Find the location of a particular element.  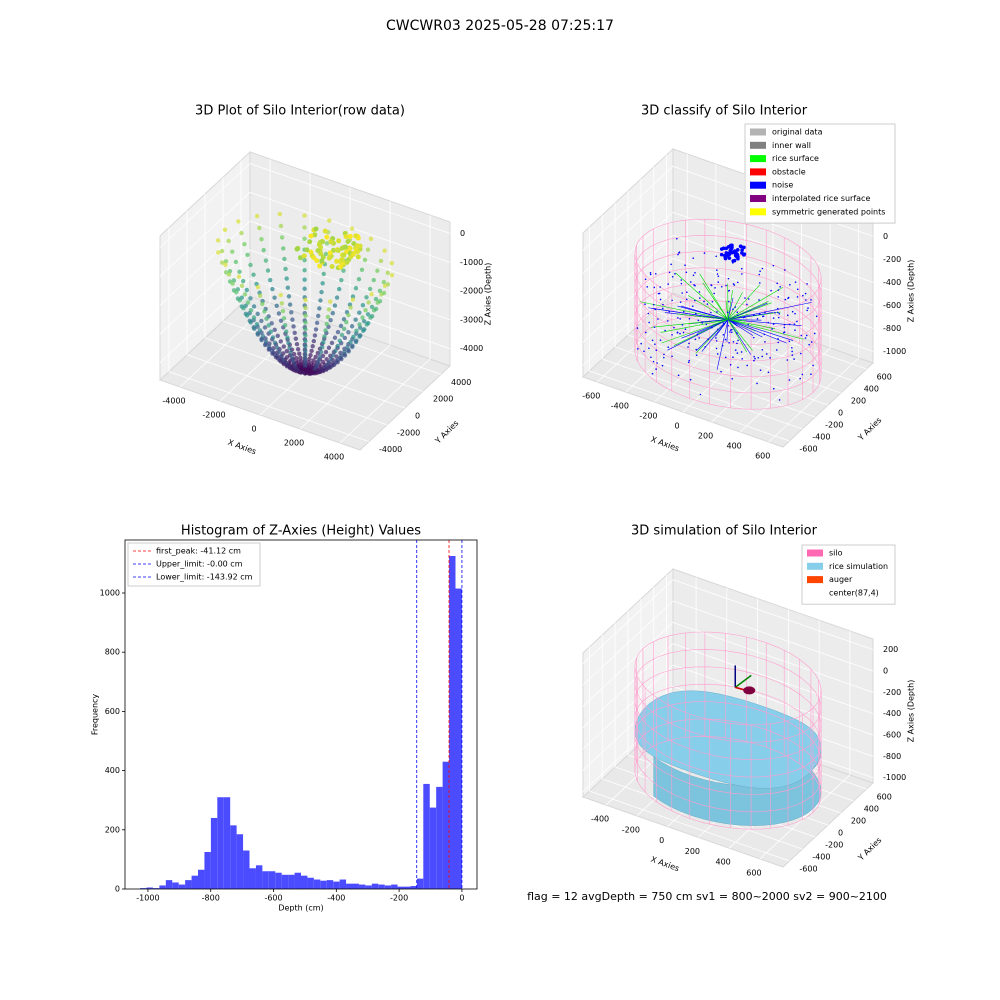

y-tick-label: 800 is located at coordinates (112, 652).